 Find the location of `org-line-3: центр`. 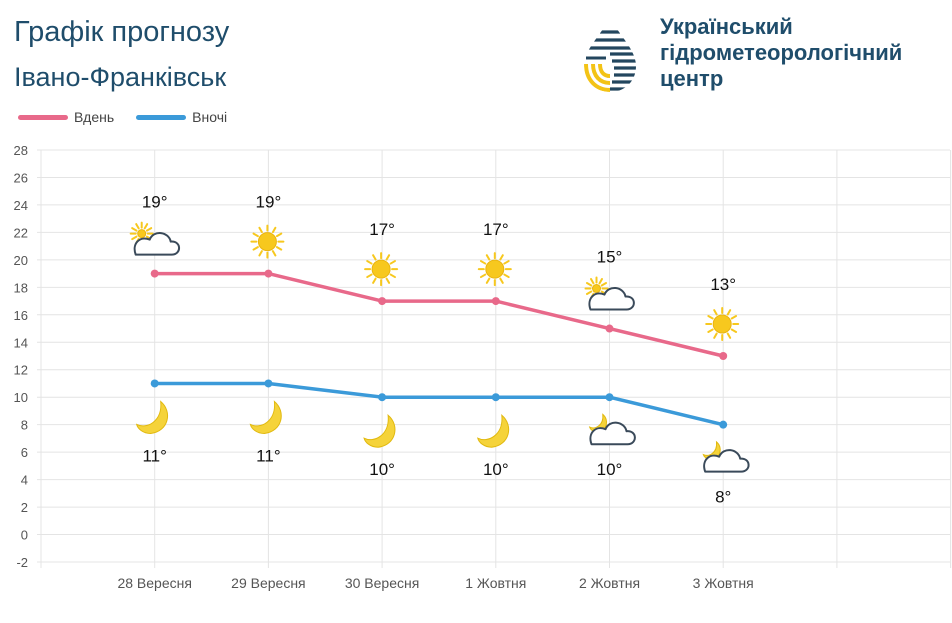

org-line-3: центр is located at coordinates (692, 78).